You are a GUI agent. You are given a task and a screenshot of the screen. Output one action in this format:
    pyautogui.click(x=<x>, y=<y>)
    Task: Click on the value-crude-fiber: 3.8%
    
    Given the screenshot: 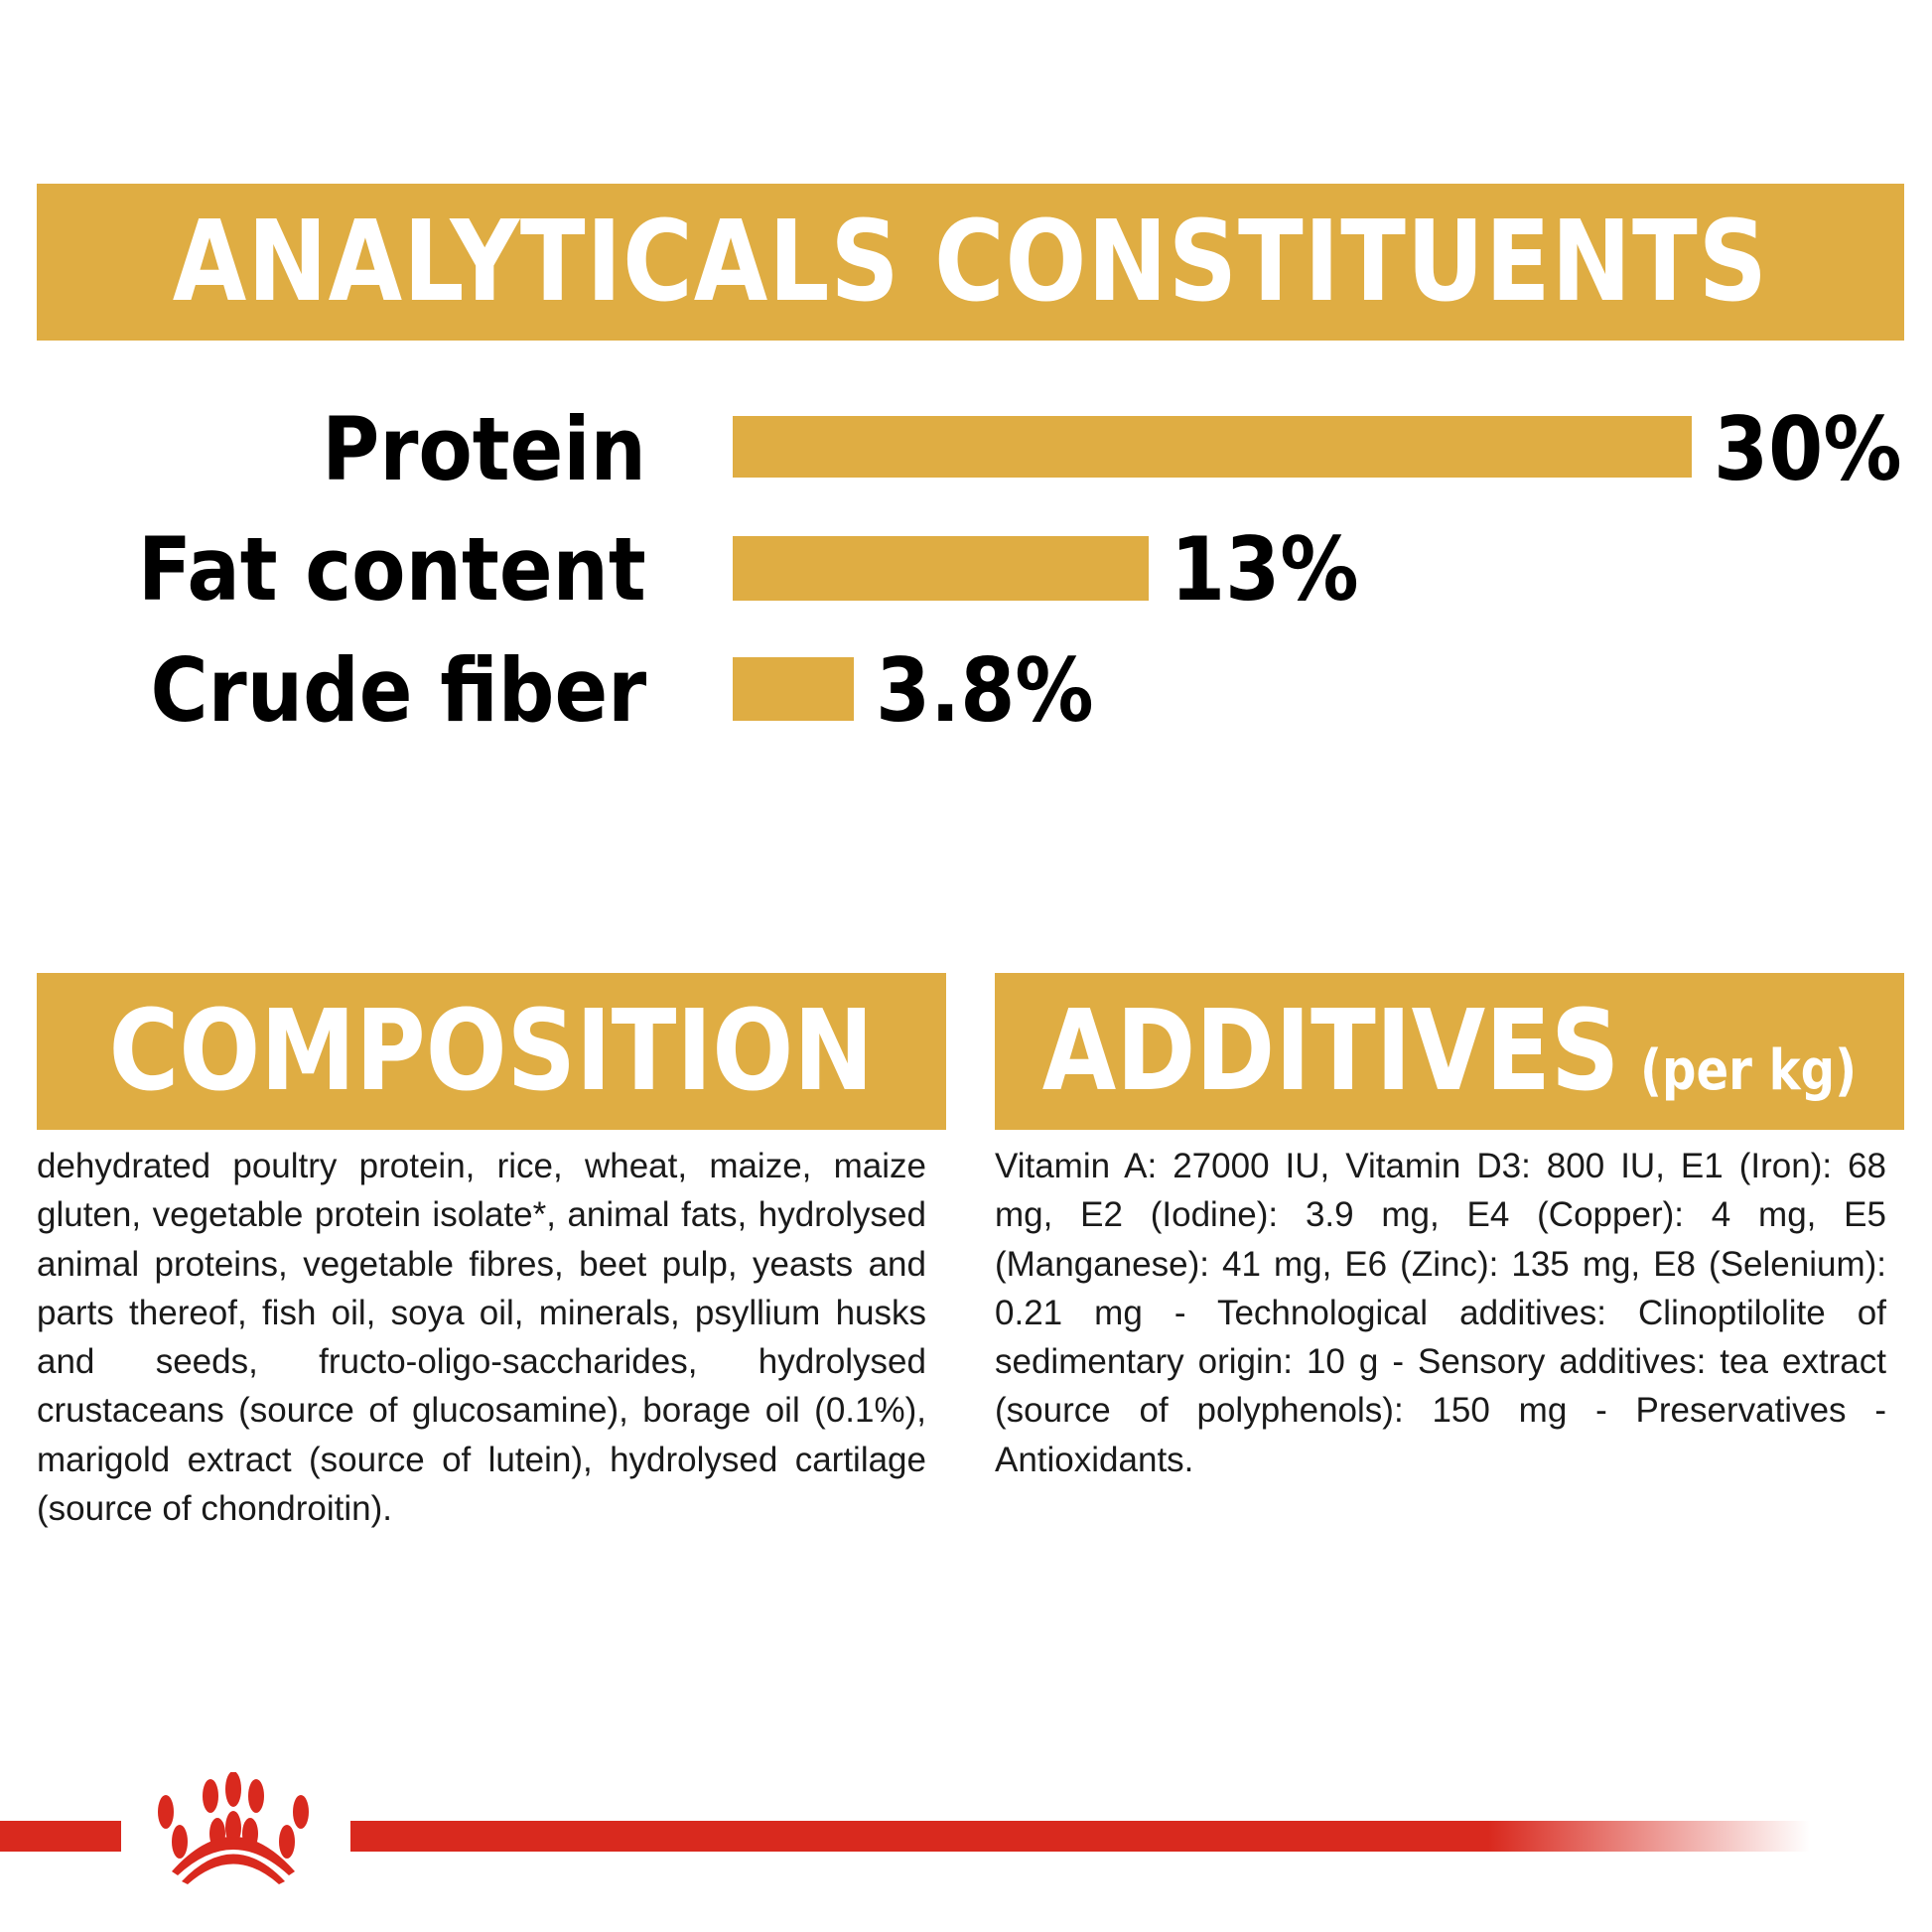 What is the action you would take?
    pyautogui.click(x=986, y=691)
    